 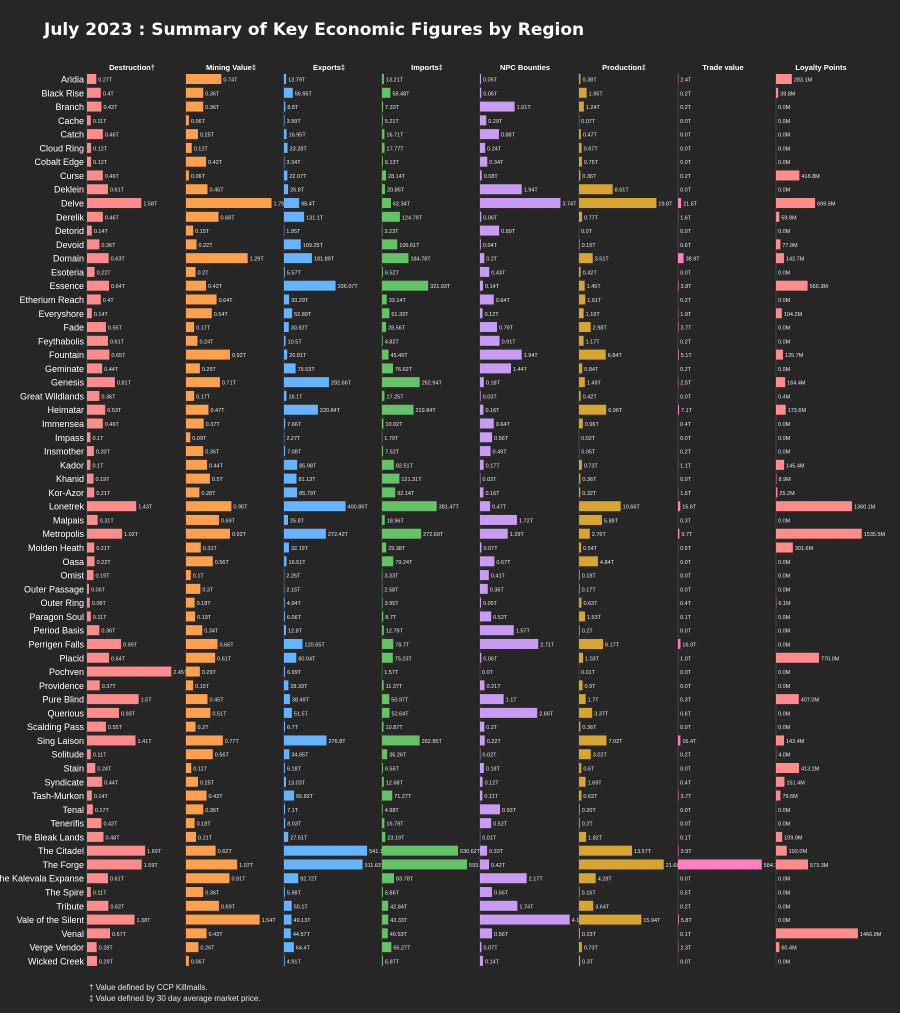 I want to click on bar-value-label: 65.27T, so click(x=402, y=949).